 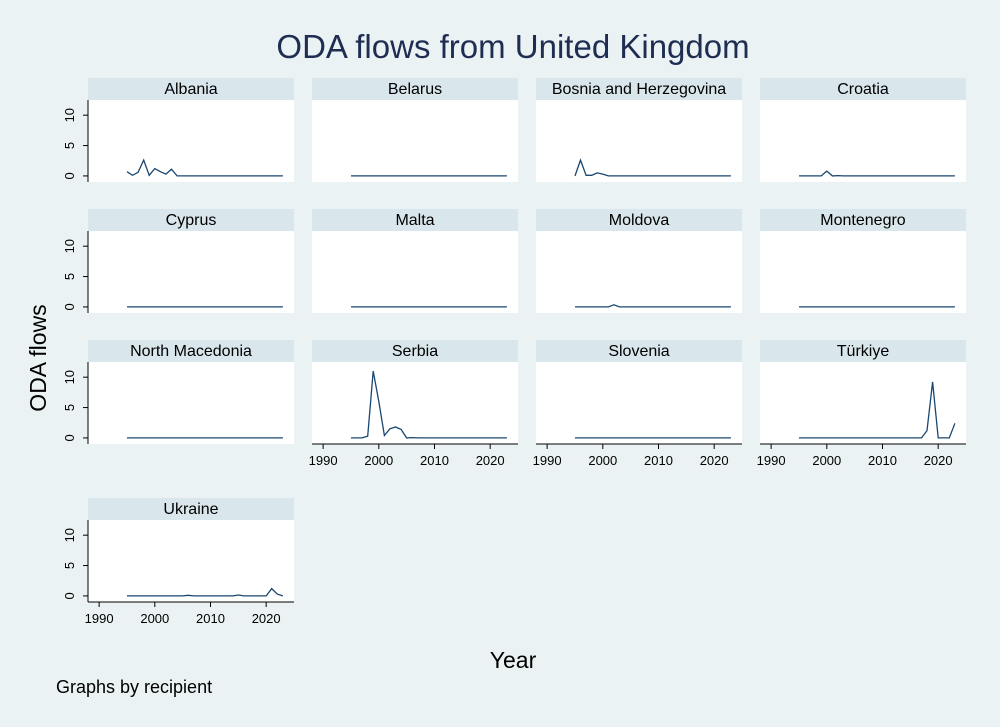 What do you see at coordinates (512, 46) in the screenshot?
I see `chart-title: ODA flows from United Kingdom` at bounding box center [512, 46].